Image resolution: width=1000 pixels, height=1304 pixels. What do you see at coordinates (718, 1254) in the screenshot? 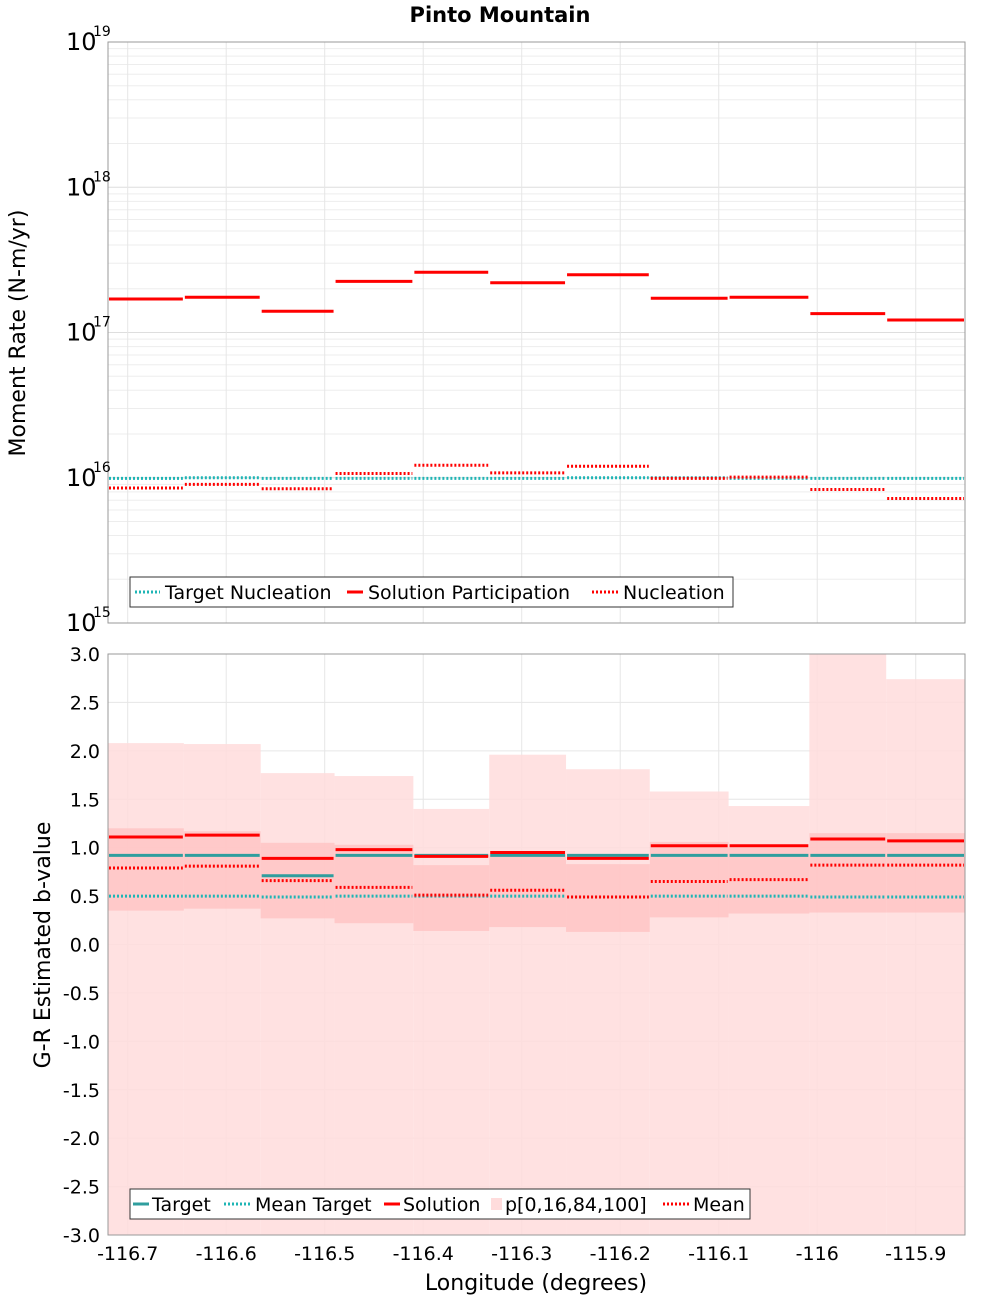
I see `x-tick-label: -116.1` at bounding box center [718, 1254].